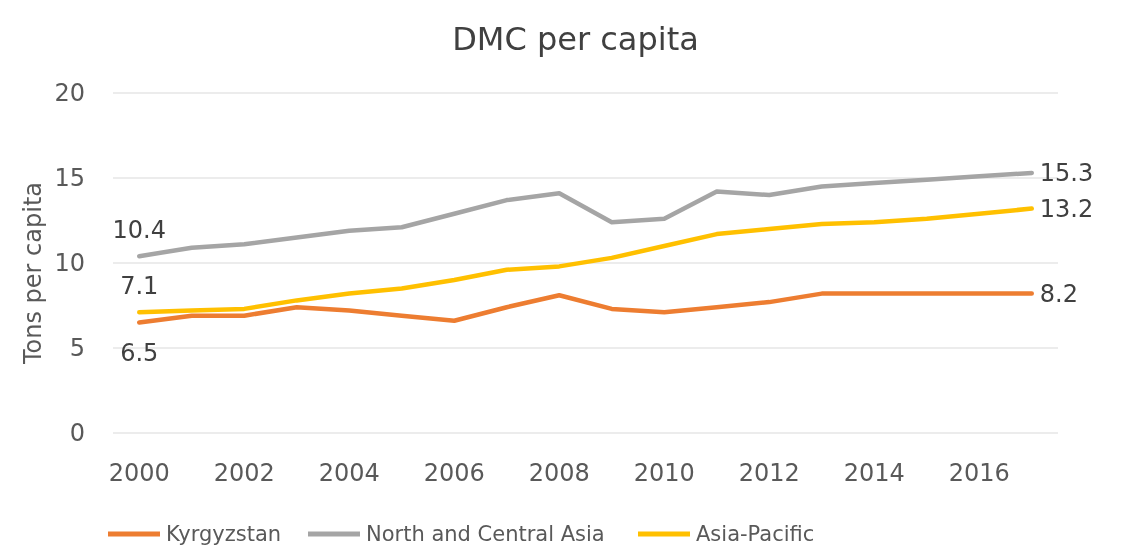 The width and height of the screenshot is (1133, 560). I want to click on x-tick-label: 2002, so click(244, 473).